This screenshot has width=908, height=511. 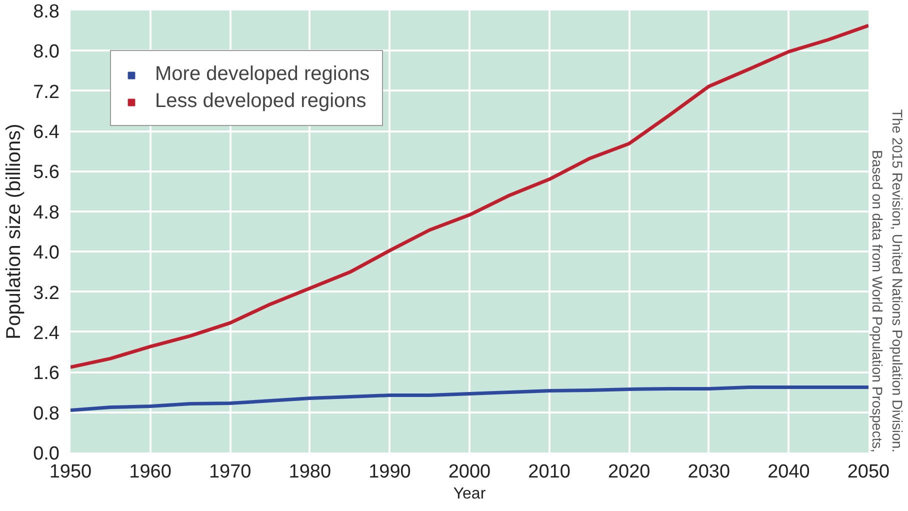 What do you see at coordinates (14, 232) in the screenshot?
I see `y-axis-title: Population size (billions)` at bounding box center [14, 232].